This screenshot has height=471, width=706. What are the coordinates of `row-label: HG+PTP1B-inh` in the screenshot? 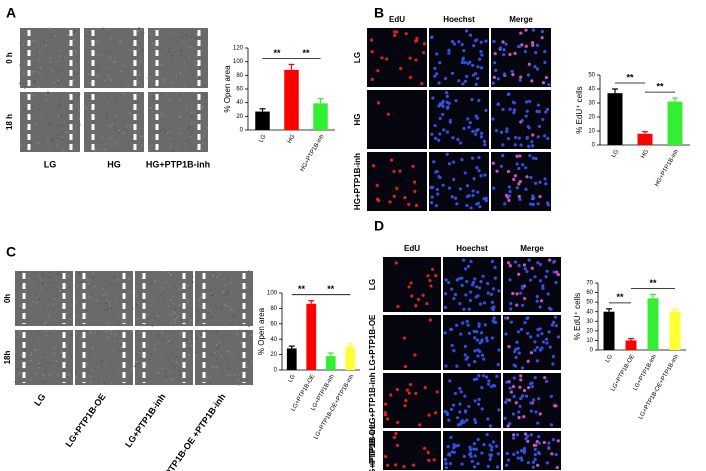 It's located at (357, 181).